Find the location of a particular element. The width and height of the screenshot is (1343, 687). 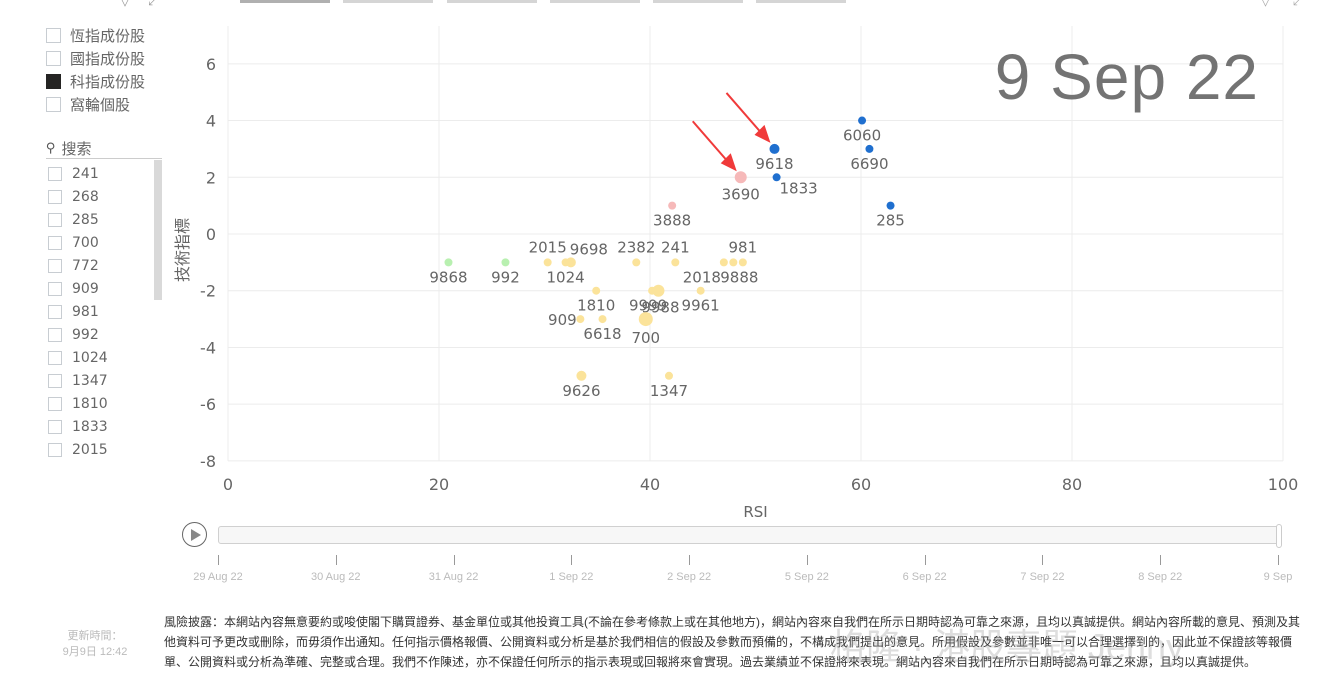

timeline-tick-label: 31 Aug 22 is located at coordinates (453, 577).